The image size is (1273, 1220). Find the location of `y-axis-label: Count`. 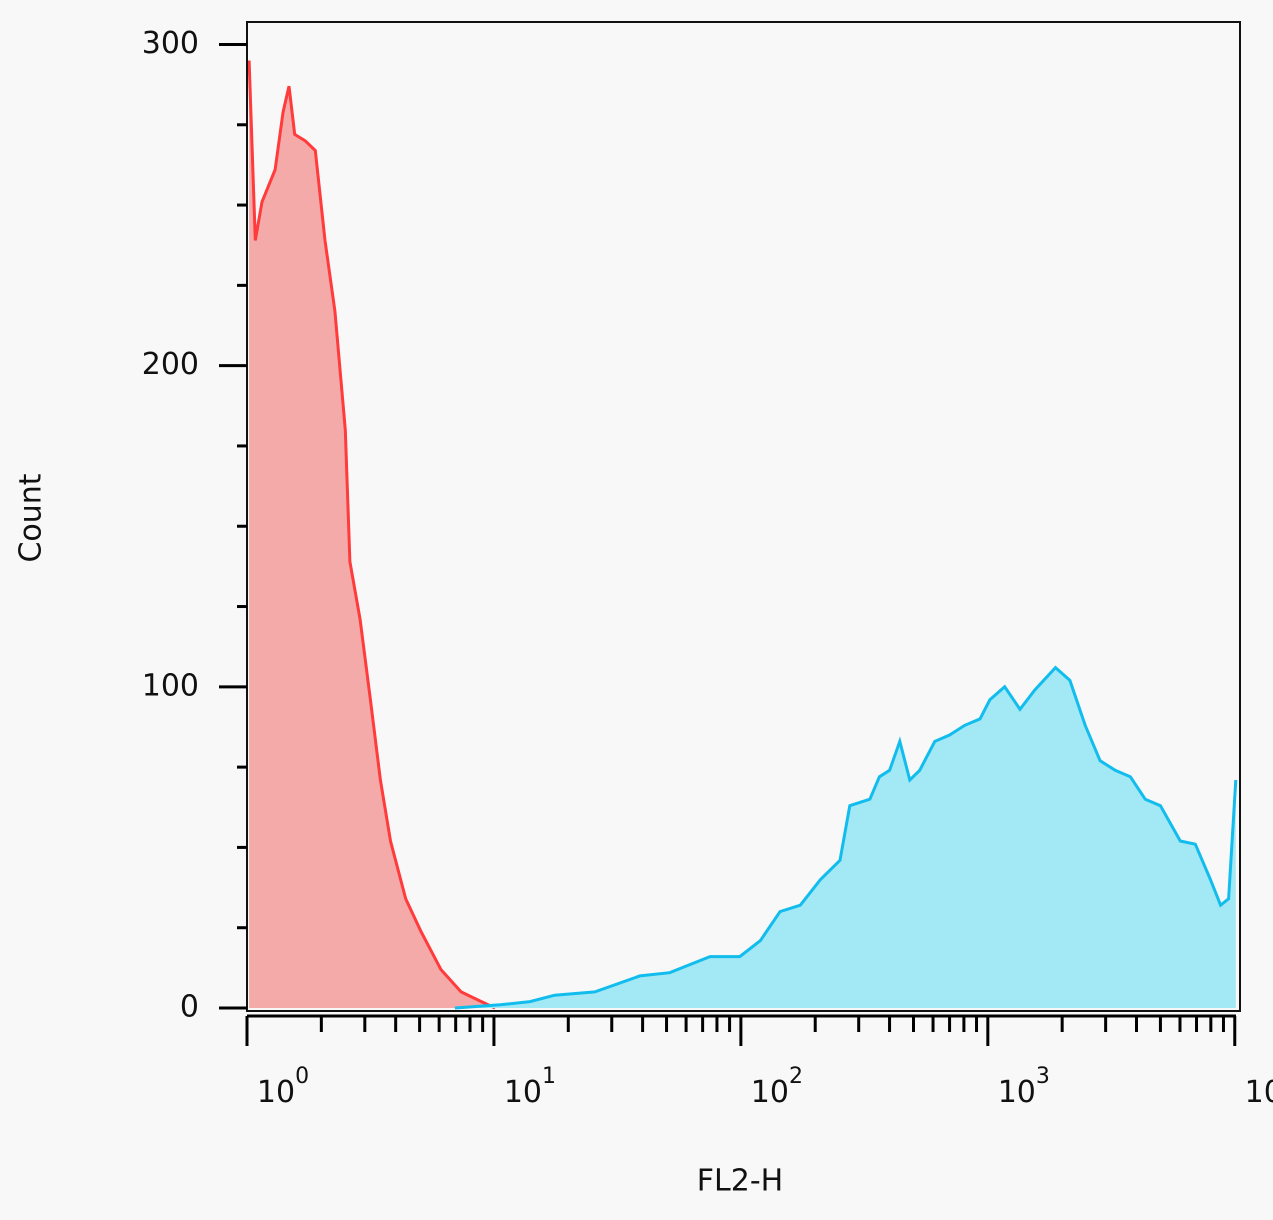

y-axis-label: Count is located at coordinates (31, 517).